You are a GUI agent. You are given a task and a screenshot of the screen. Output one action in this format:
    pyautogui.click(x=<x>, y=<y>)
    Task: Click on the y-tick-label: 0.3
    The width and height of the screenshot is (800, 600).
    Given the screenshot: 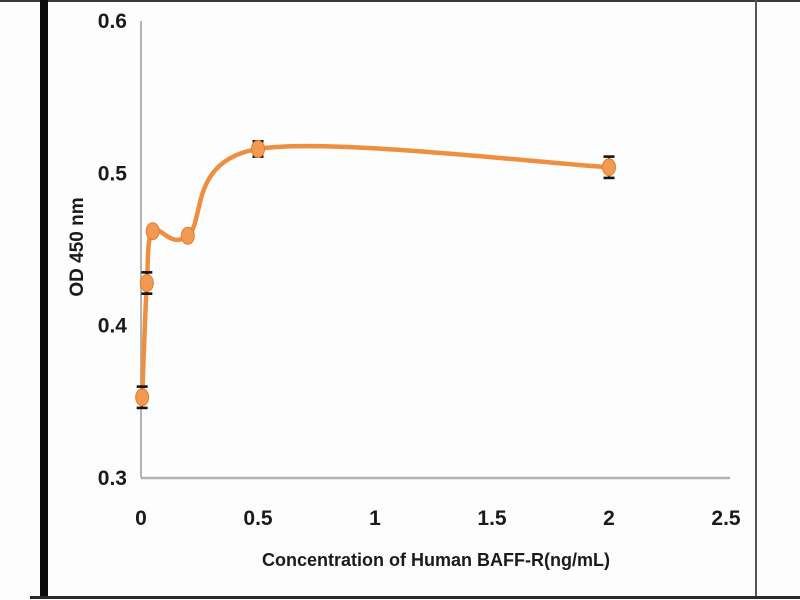 What is the action you would take?
    pyautogui.click(x=112, y=478)
    